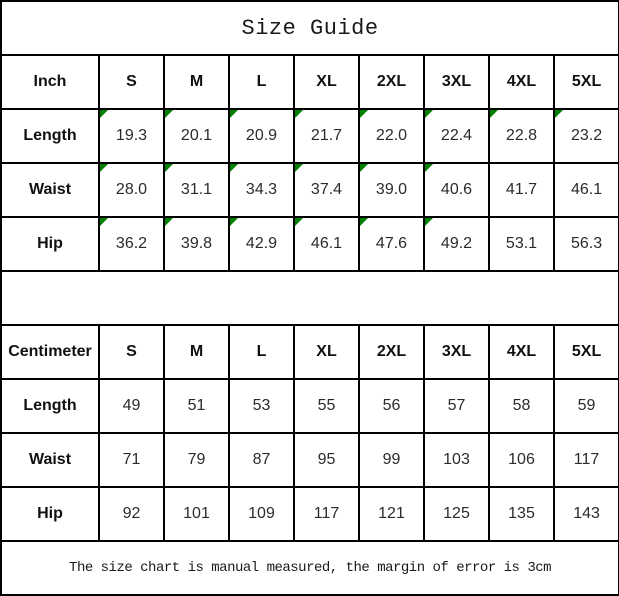  What do you see at coordinates (50, 352) in the screenshot?
I see `unit-label: Centimeter` at bounding box center [50, 352].